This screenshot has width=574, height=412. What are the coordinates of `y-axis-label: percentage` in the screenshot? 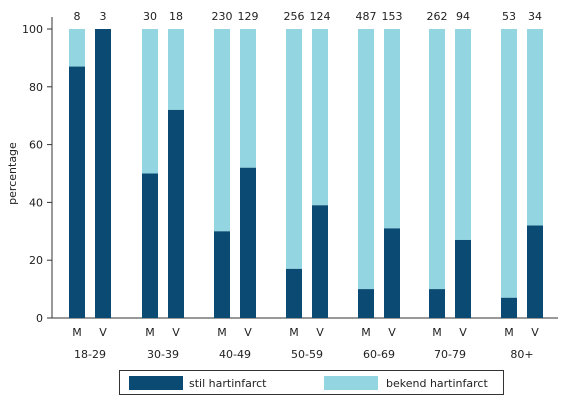 It's located at (12, 173).